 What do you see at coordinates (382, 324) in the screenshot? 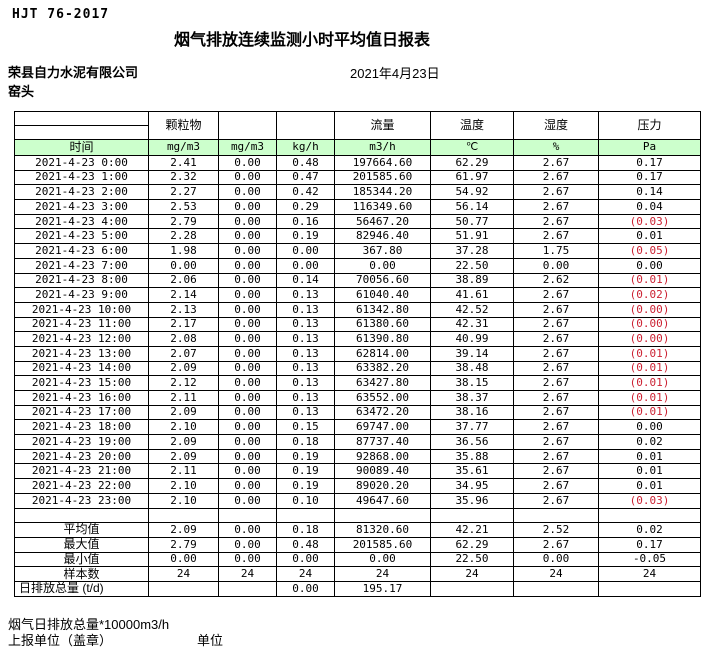
I see `cell-value: 61380.60` at bounding box center [382, 324].